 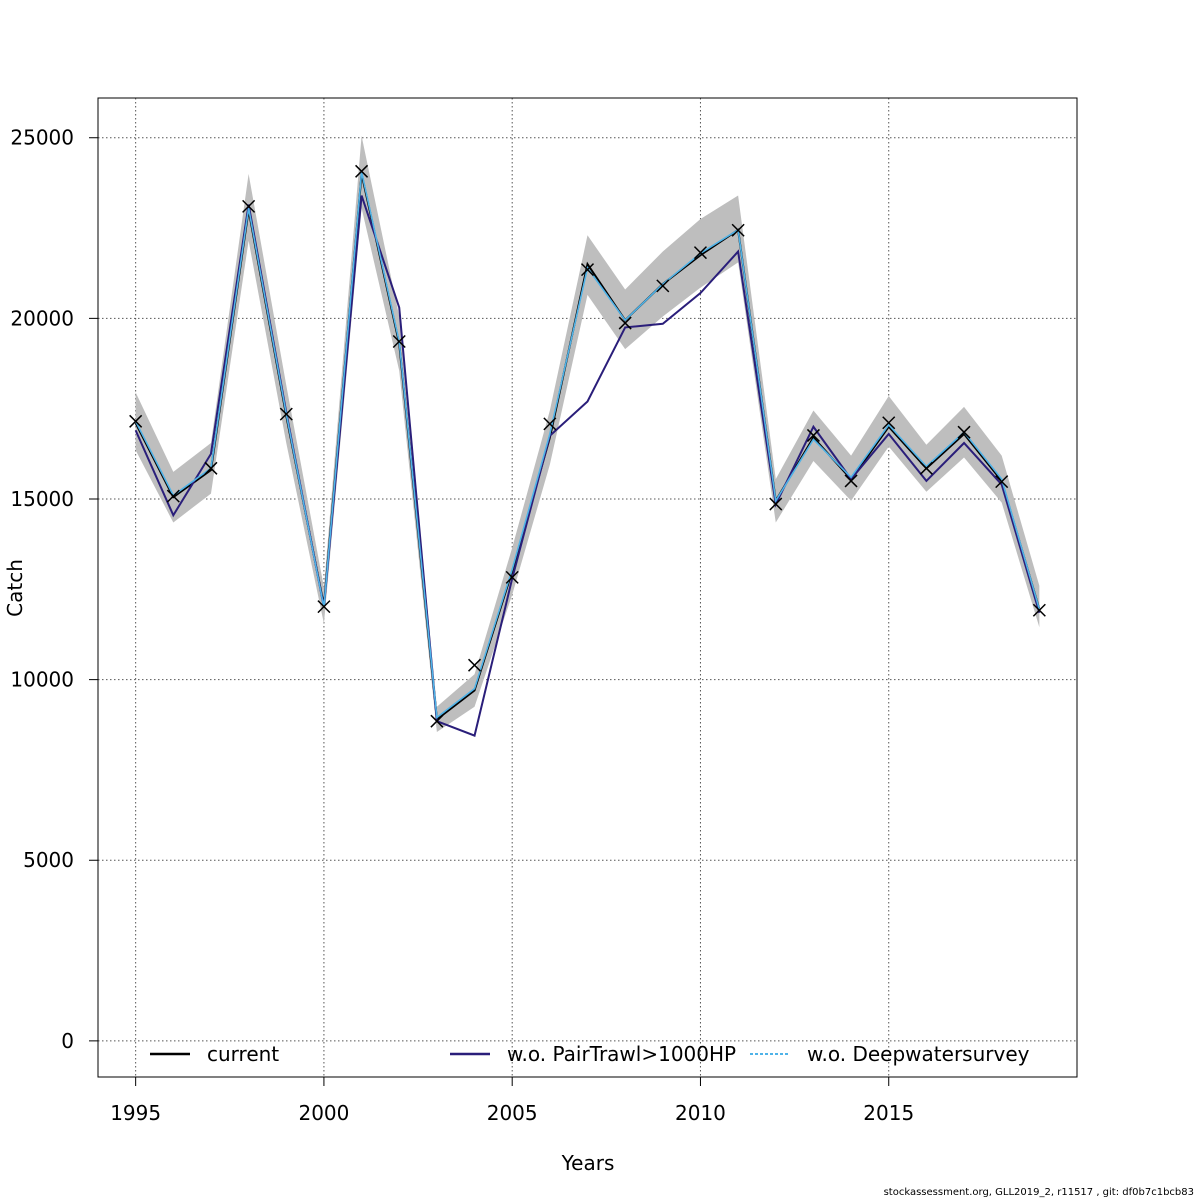 I want to click on y-tick-label: 20000, so click(x=42, y=318).